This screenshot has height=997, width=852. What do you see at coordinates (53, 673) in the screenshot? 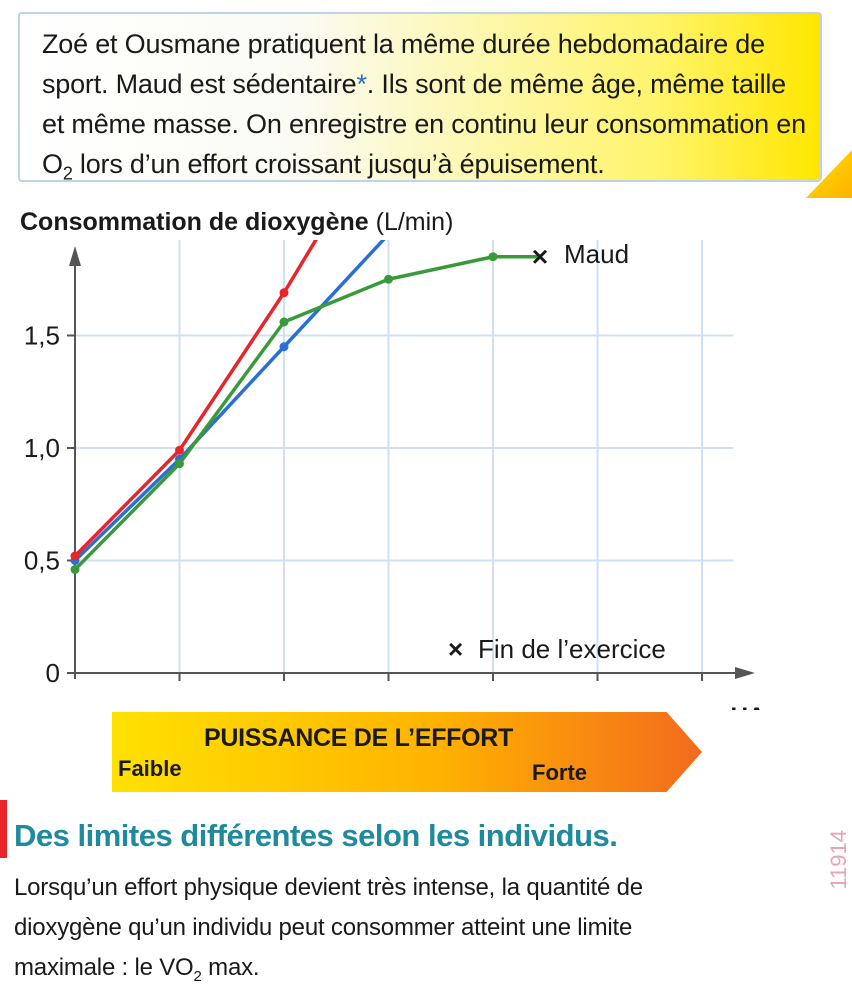
I see `y-tick-label: 0` at bounding box center [53, 673].